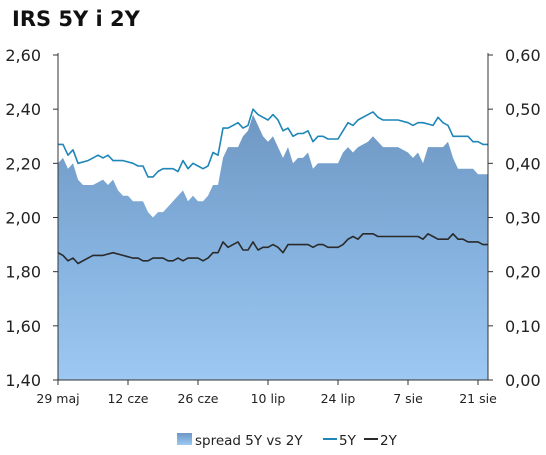 The height and width of the screenshot is (455, 546). Describe the element at coordinates (523, 55) in the screenshot. I see `y-right-tick-label: 0,60` at that location.